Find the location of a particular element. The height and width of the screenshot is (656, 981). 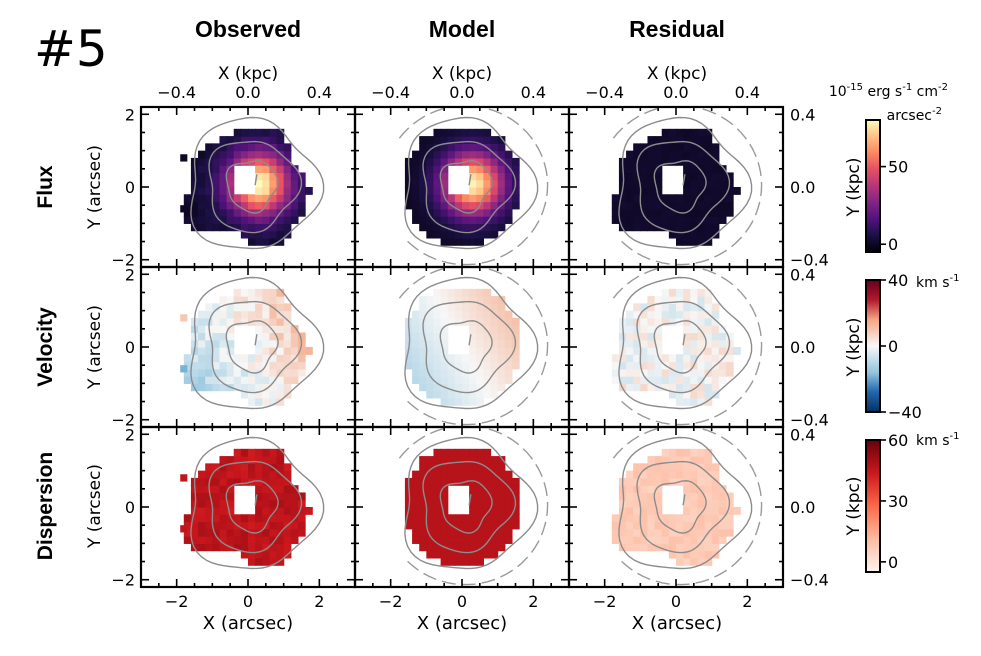

top-xlabel: X (kpc) is located at coordinates (248, 74).